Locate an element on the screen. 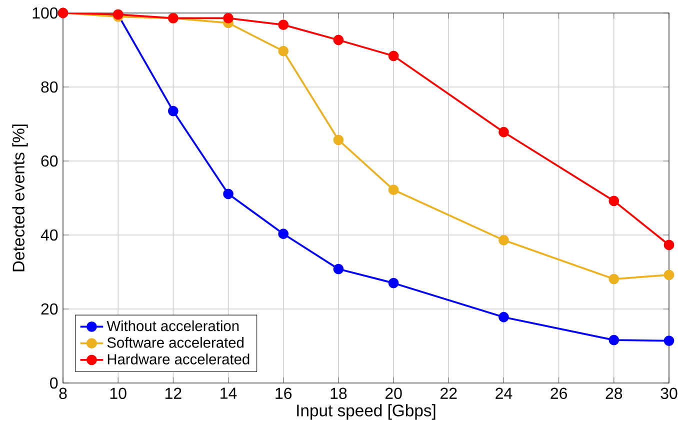 The image size is (678, 438). y-tick-label: 40 is located at coordinates (49, 235).